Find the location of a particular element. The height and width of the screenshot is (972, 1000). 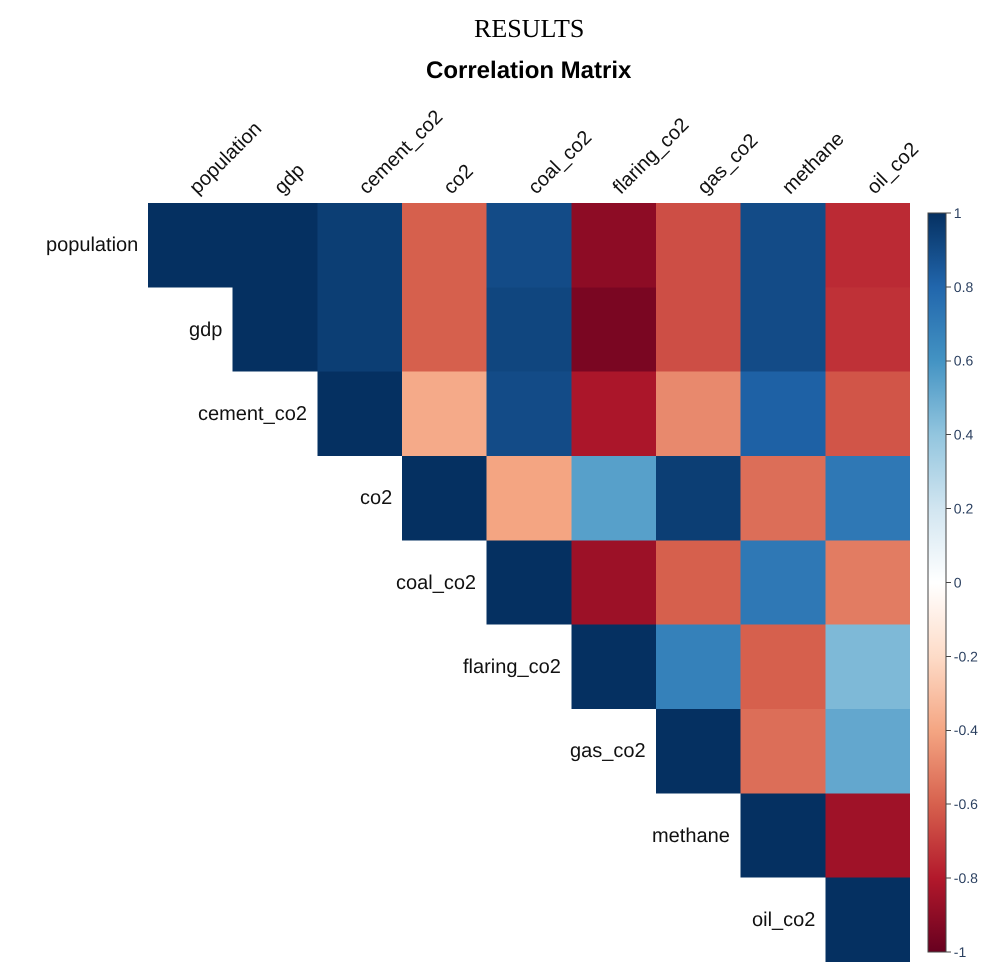

color-bar-label: 0.2 is located at coordinates (964, 508).